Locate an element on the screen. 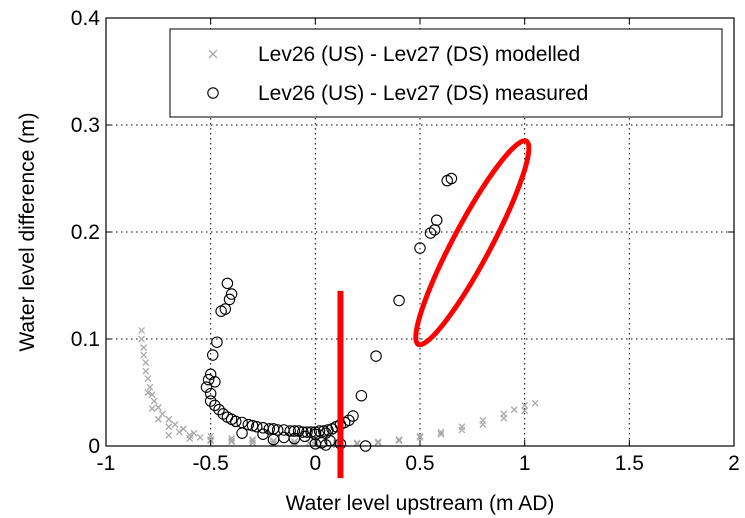 This screenshot has width=745, height=518. x-axis-label: Water level upstream (m AD) is located at coordinates (420, 503).